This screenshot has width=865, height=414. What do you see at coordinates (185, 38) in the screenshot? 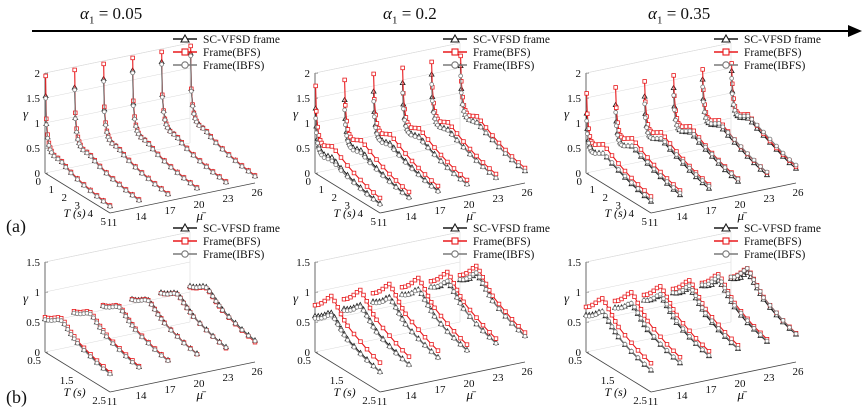
I see `legend-marker-triangle` at bounding box center [185, 38].